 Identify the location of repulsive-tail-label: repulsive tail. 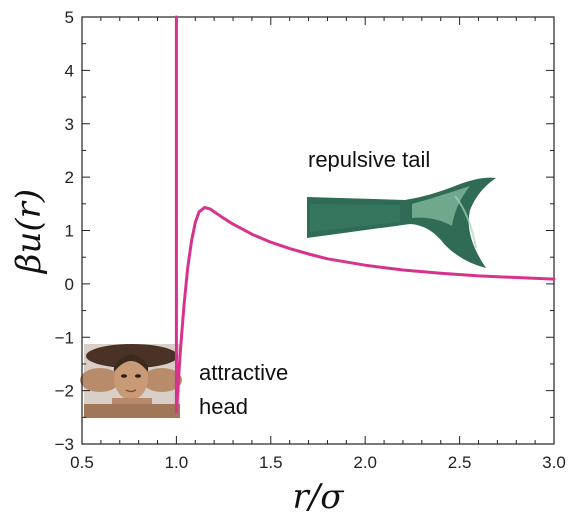
(369, 159).